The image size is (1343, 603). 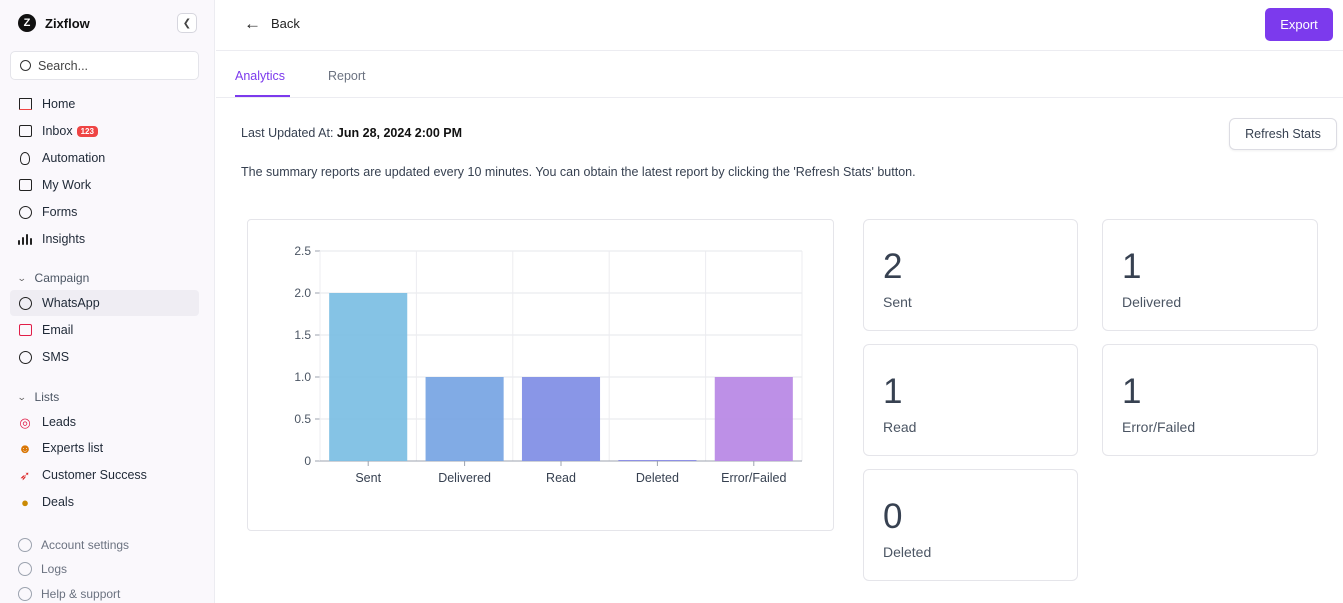 I want to click on sidebar-item-label: Account settings, so click(x=85, y=545).